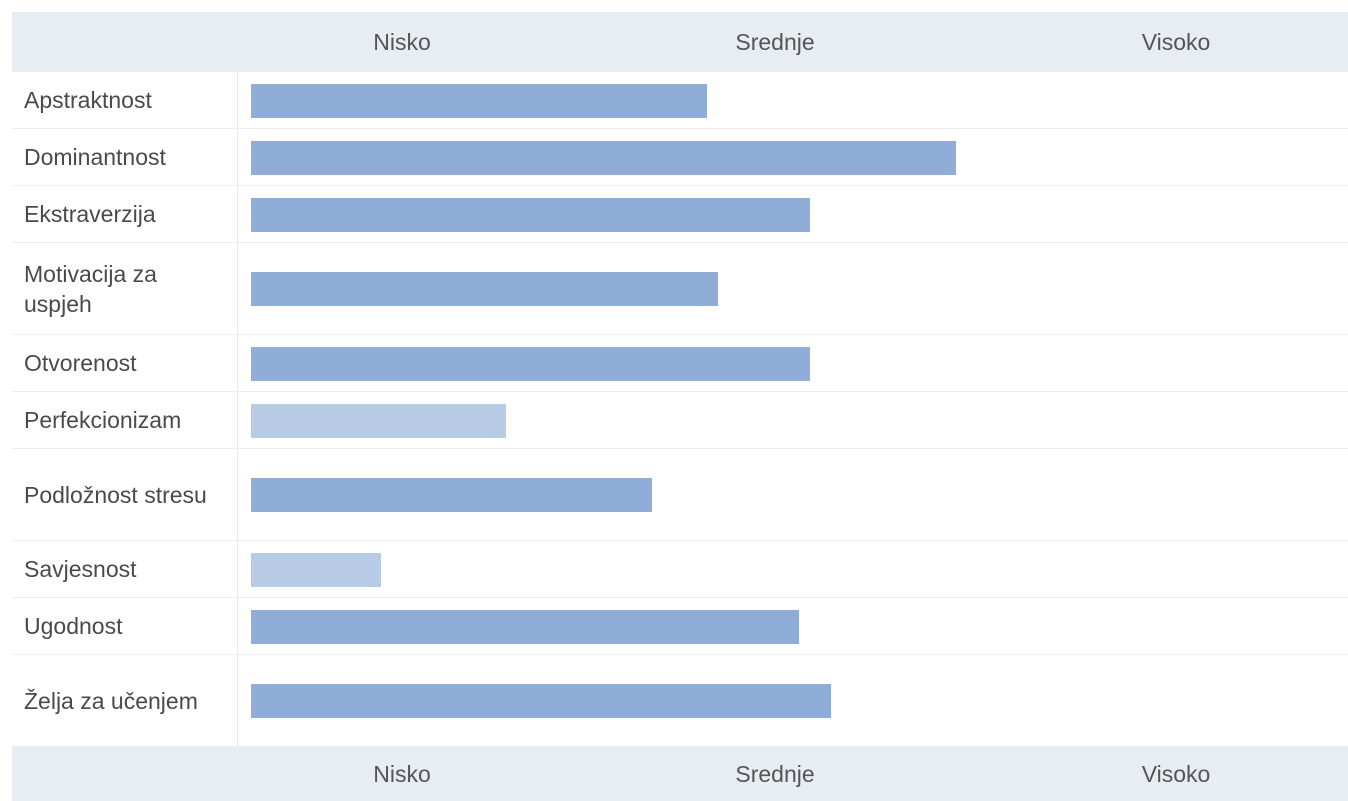 The width and height of the screenshot is (1348, 801). I want to click on chart-row: Podložnost stresu, so click(680, 495).